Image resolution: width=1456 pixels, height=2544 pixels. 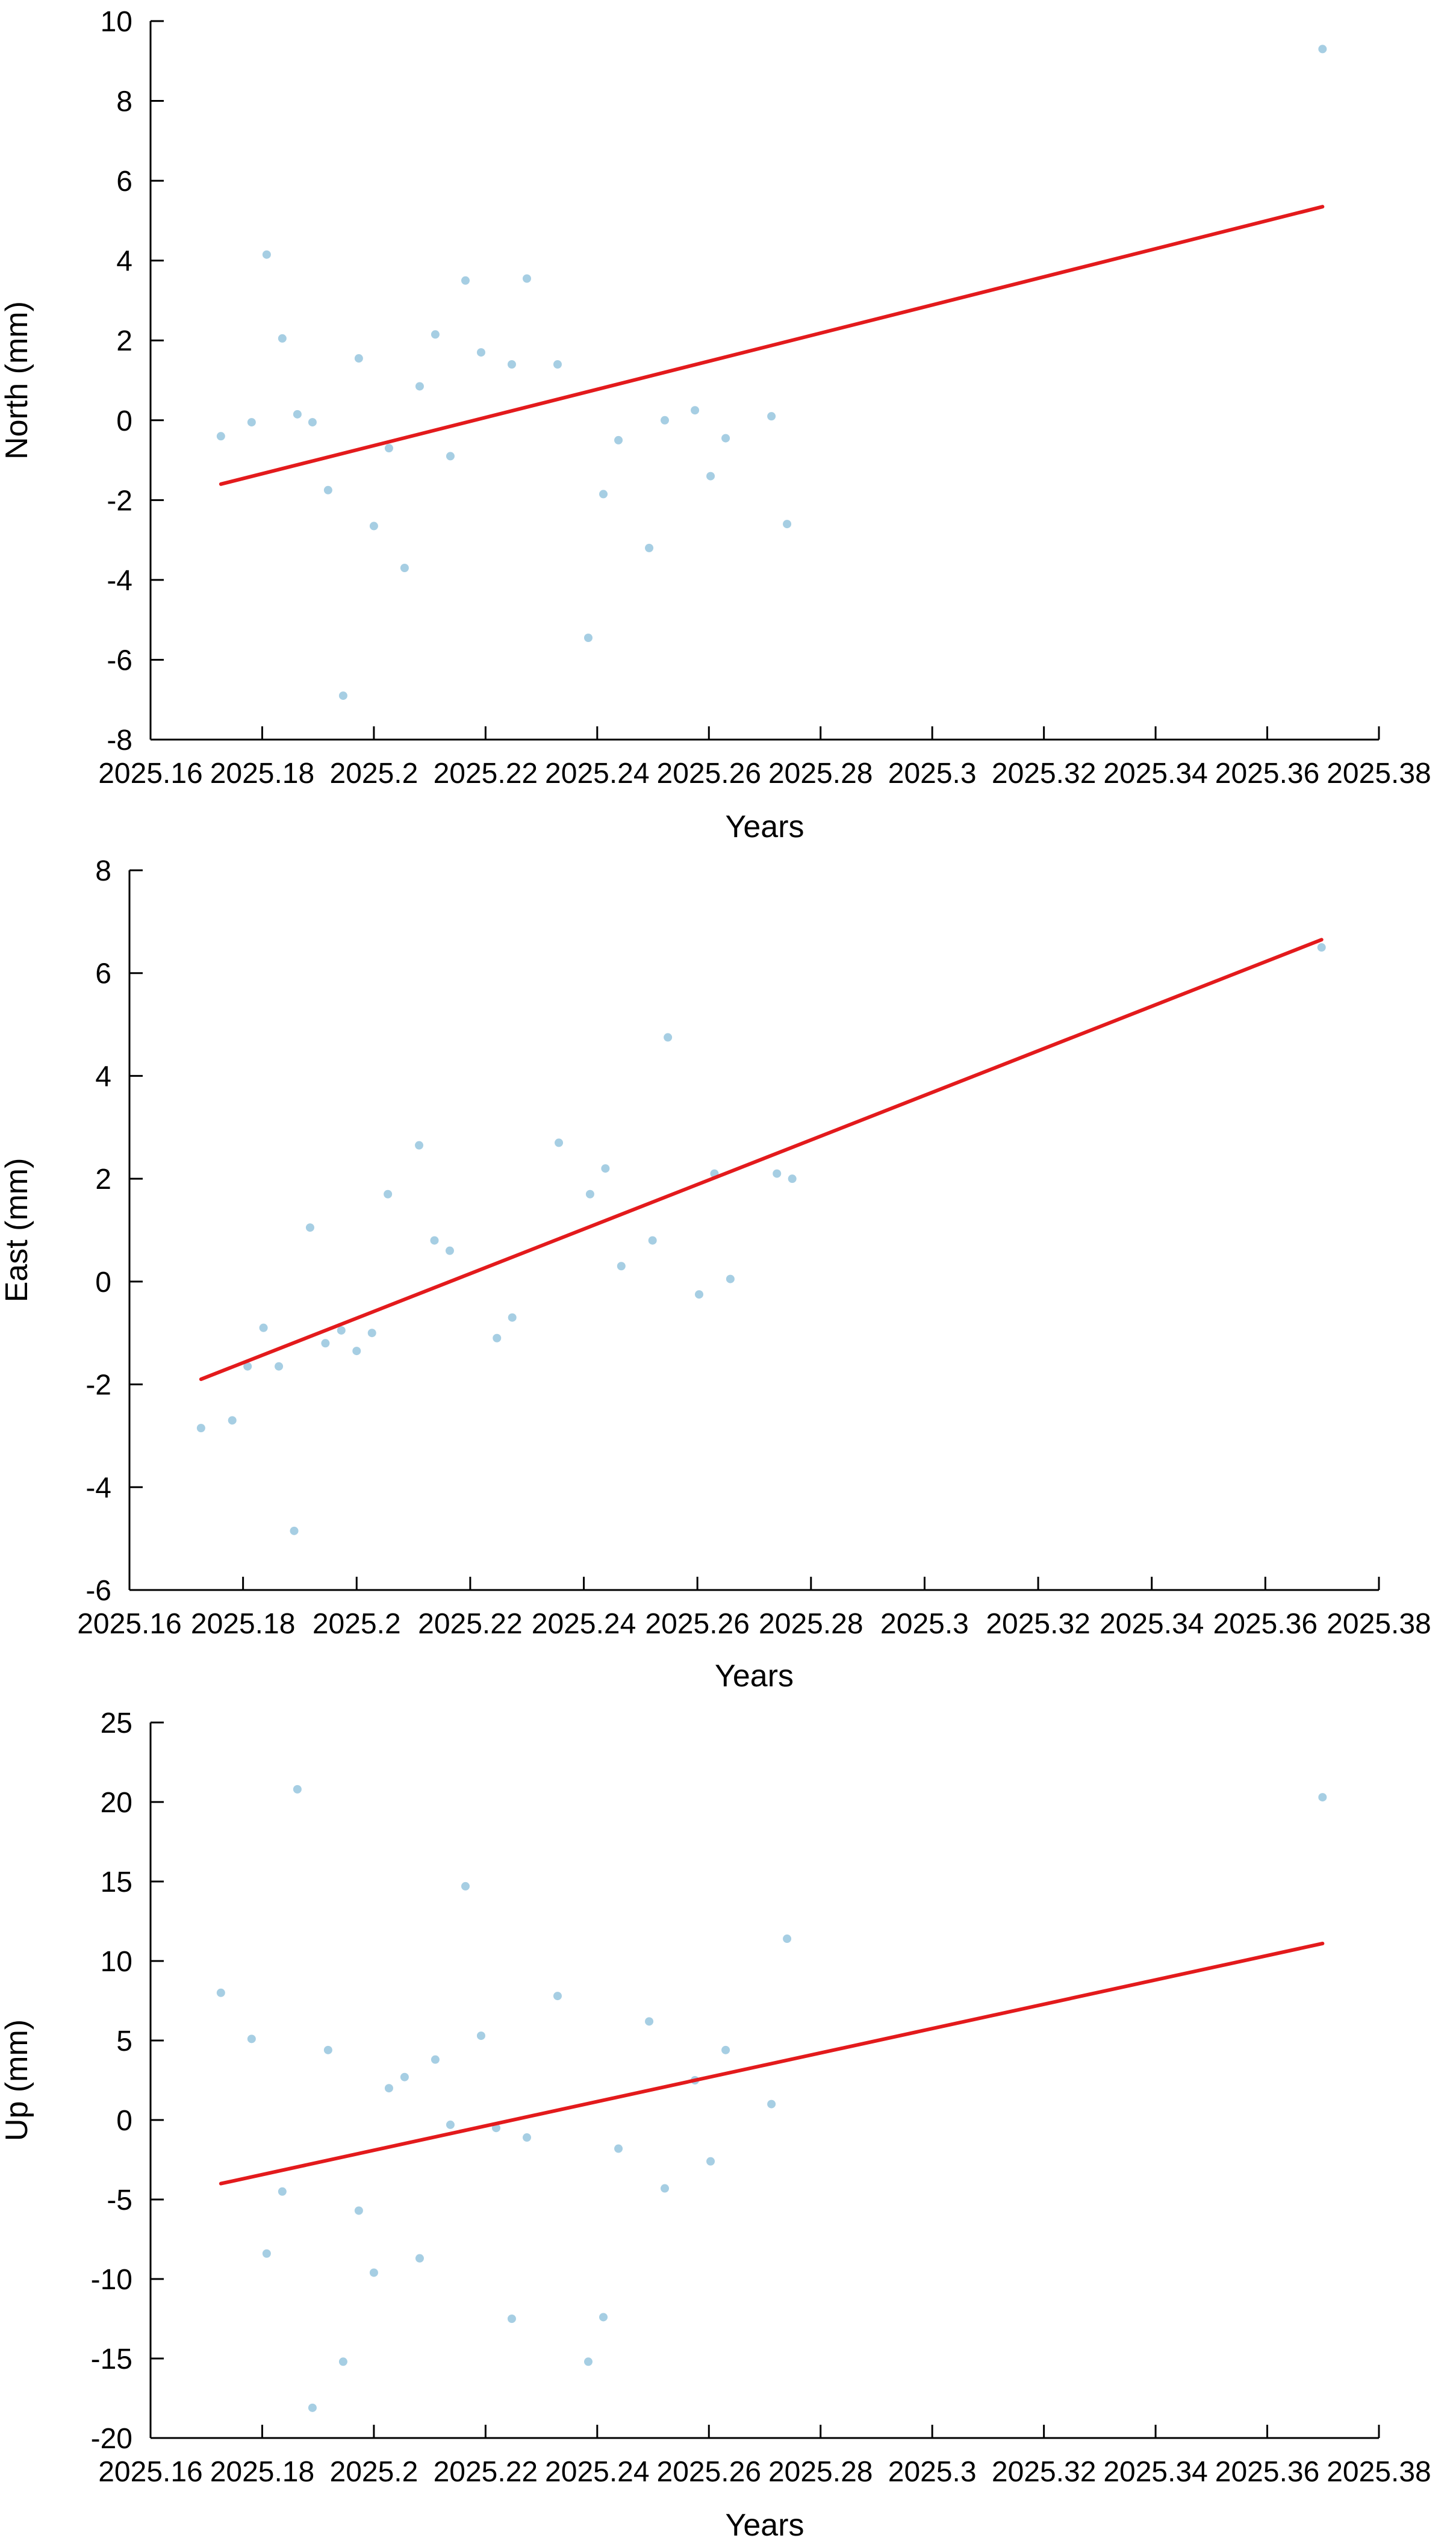 I want to click on x-tick-label: 2025.26, so click(x=698, y=1624).